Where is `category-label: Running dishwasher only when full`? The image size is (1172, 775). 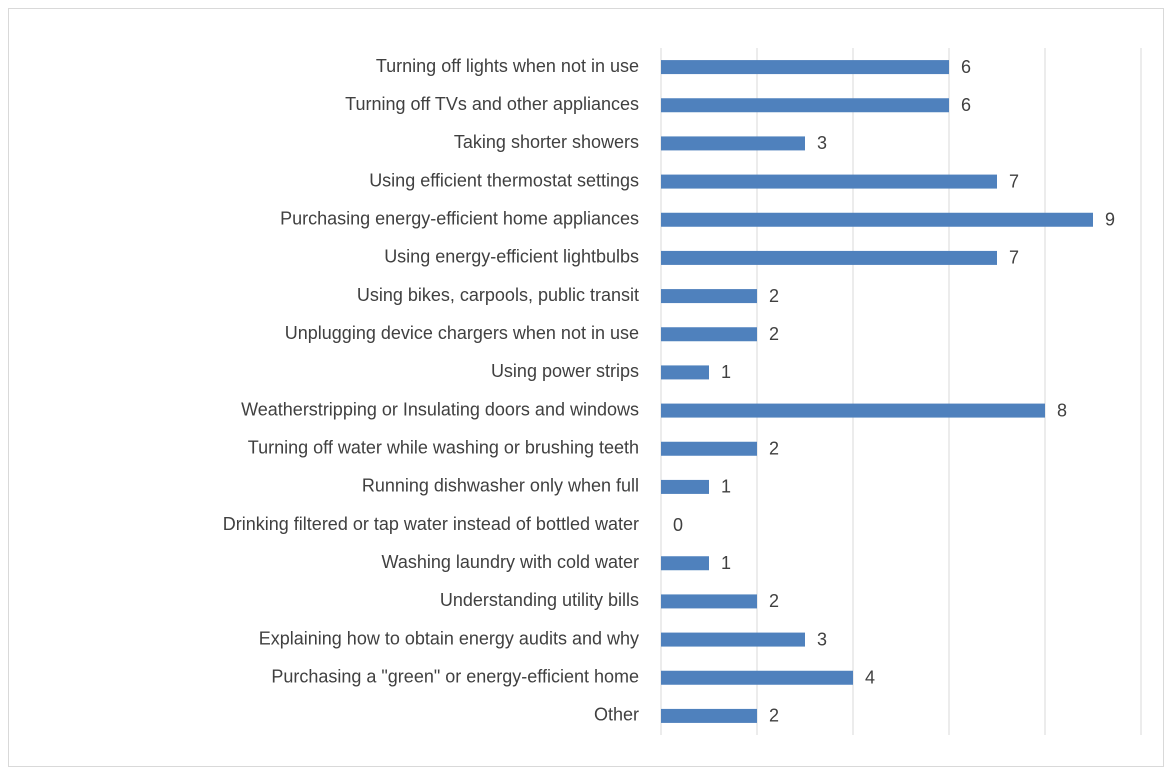 category-label: Running dishwasher only when full is located at coordinates (500, 486).